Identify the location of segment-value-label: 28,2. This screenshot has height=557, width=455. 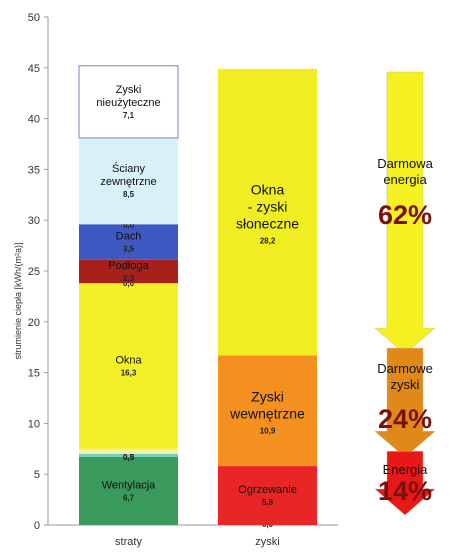
(268, 241).